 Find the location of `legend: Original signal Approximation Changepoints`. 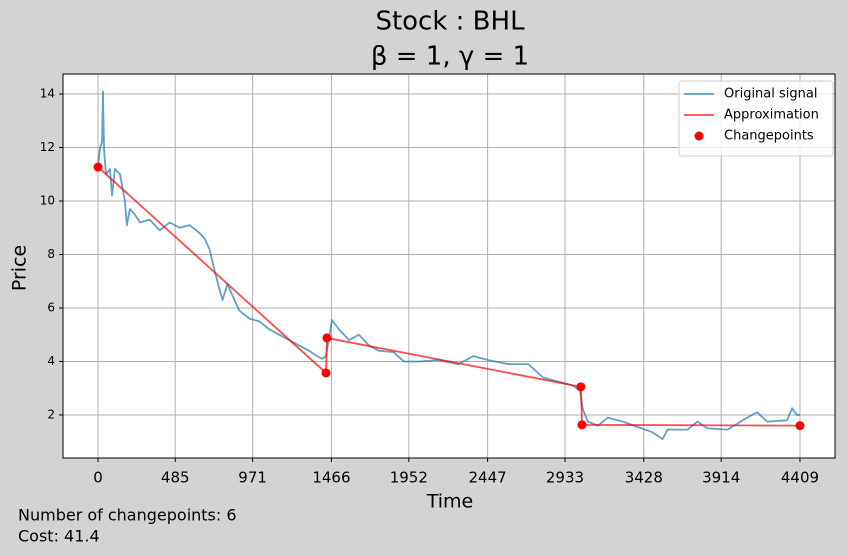

legend: Original signal Approximation Changepoints is located at coordinates (756, 118).